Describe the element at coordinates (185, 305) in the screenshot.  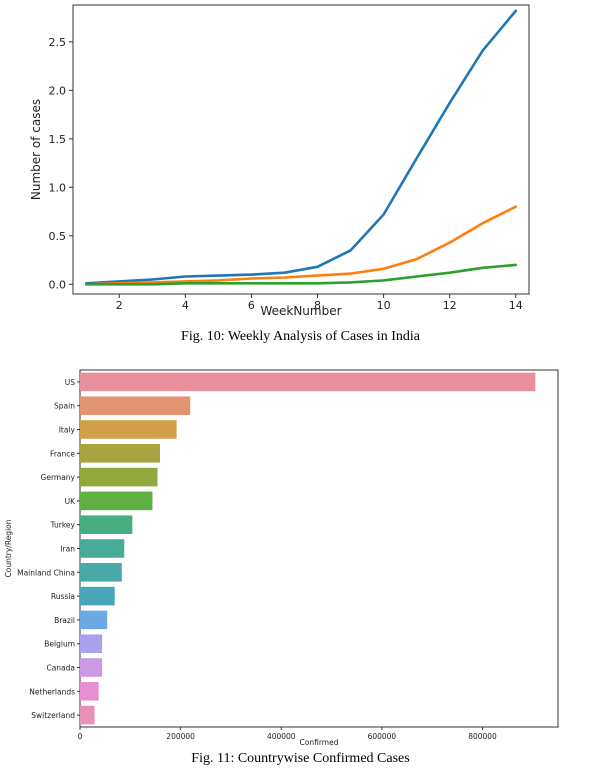
I see `x-tick-label: 4` at that location.